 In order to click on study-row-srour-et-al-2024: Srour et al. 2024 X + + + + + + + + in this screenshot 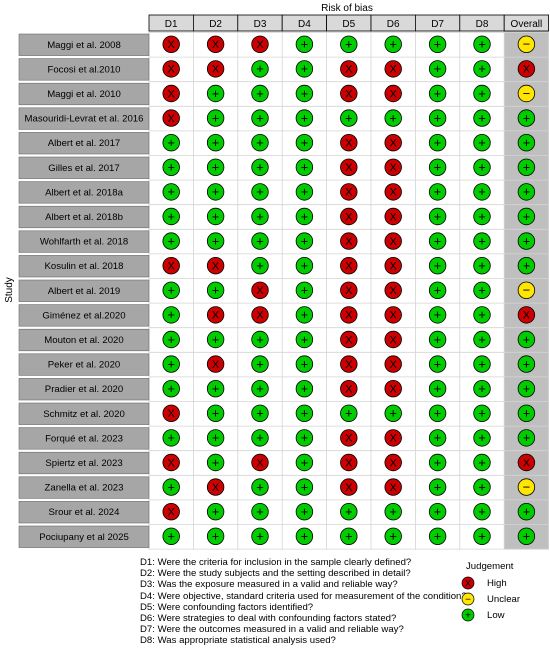, I will do `click(277, 512)`.